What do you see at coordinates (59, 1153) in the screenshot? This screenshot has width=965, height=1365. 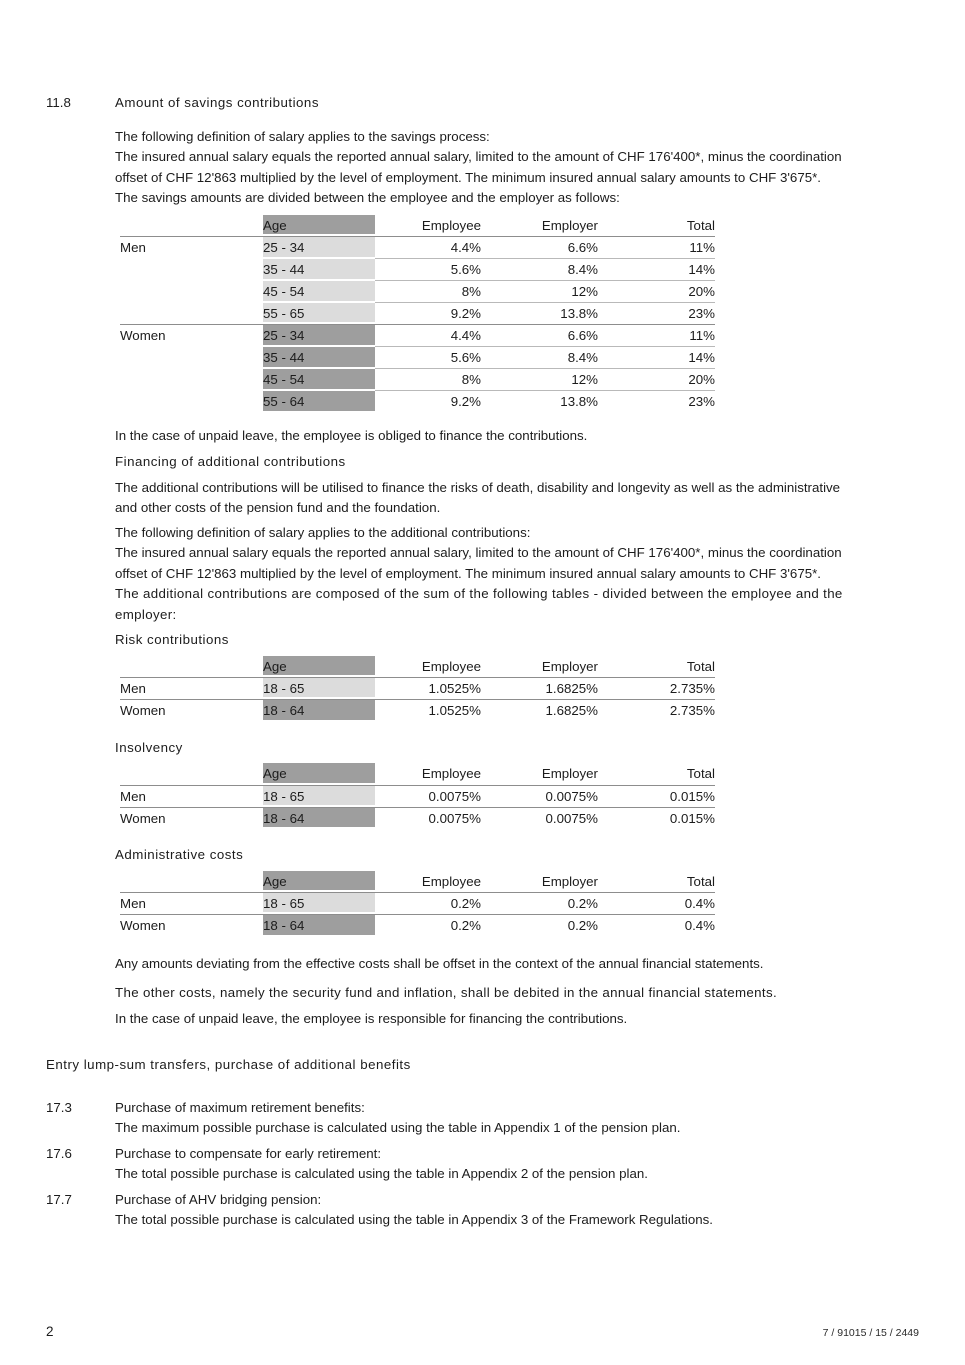 I see `item-number: 17.6` at bounding box center [59, 1153].